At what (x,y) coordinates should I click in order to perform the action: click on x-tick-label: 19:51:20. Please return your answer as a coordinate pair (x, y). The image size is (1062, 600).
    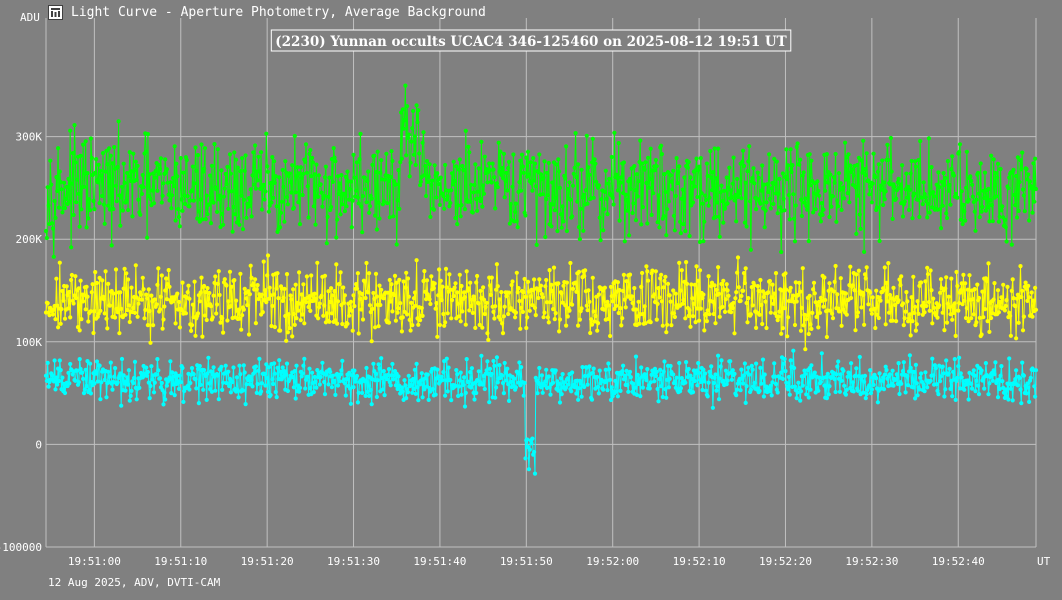
    Looking at the image, I should click on (267, 561).